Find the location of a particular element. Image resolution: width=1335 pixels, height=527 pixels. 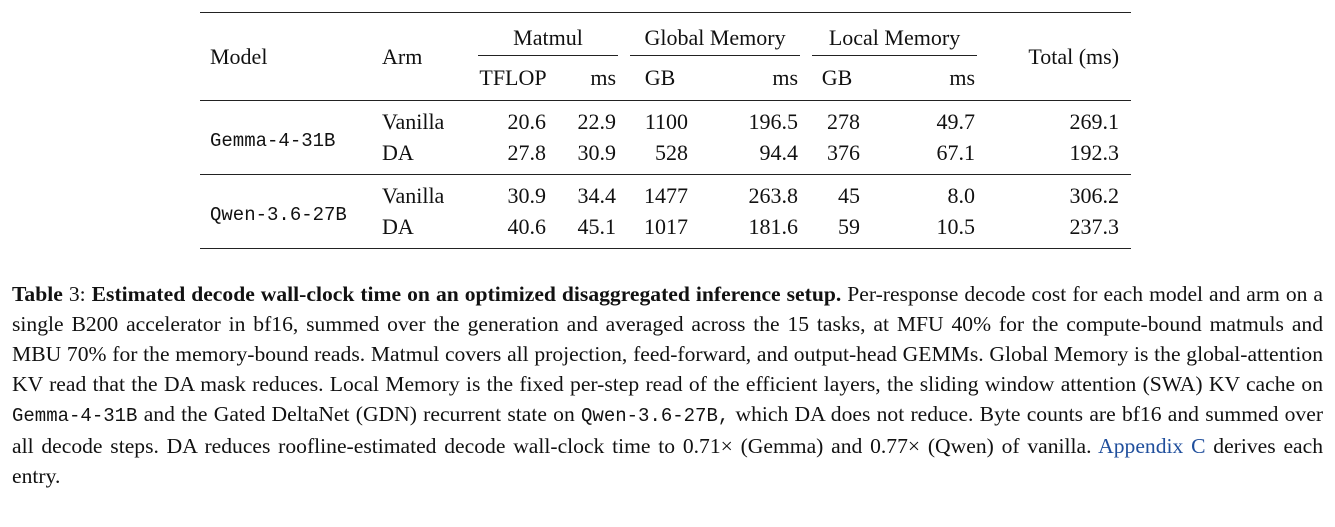

group-header: Matmul is located at coordinates (548, 40).